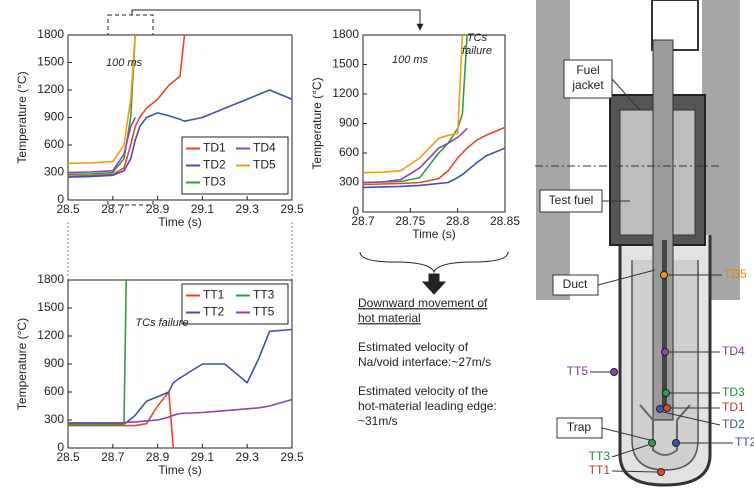 This screenshot has width=754, height=491. I want to click on x-tick-label: 28.5, so click(68, 209).